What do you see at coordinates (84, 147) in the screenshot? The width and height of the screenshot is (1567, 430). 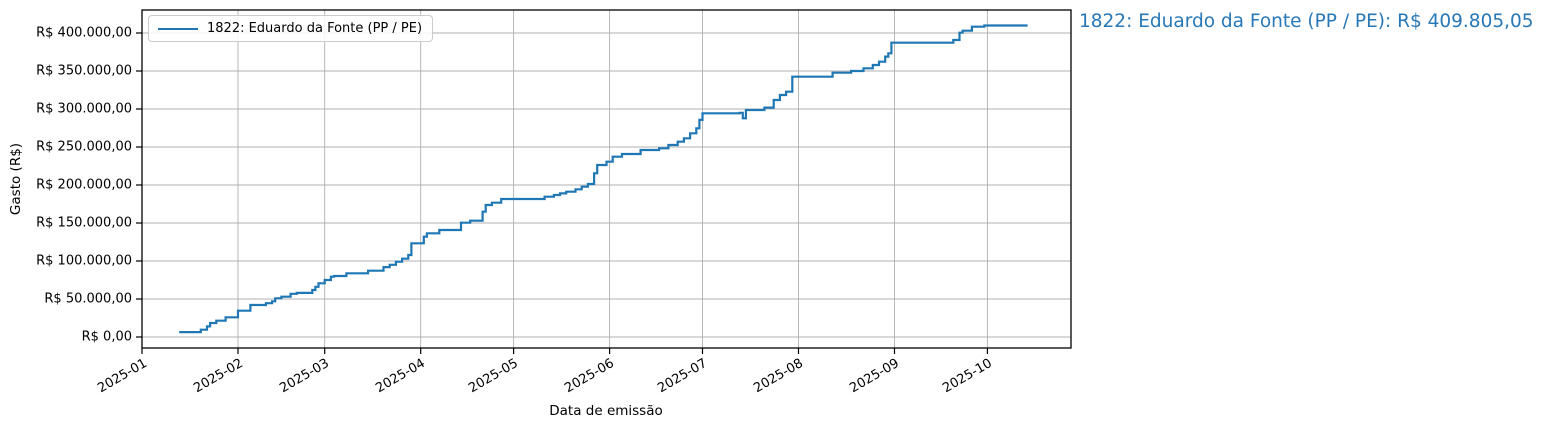 I see `y-tick-label: R$ 250.000,00` at bounding box center [84, 147].